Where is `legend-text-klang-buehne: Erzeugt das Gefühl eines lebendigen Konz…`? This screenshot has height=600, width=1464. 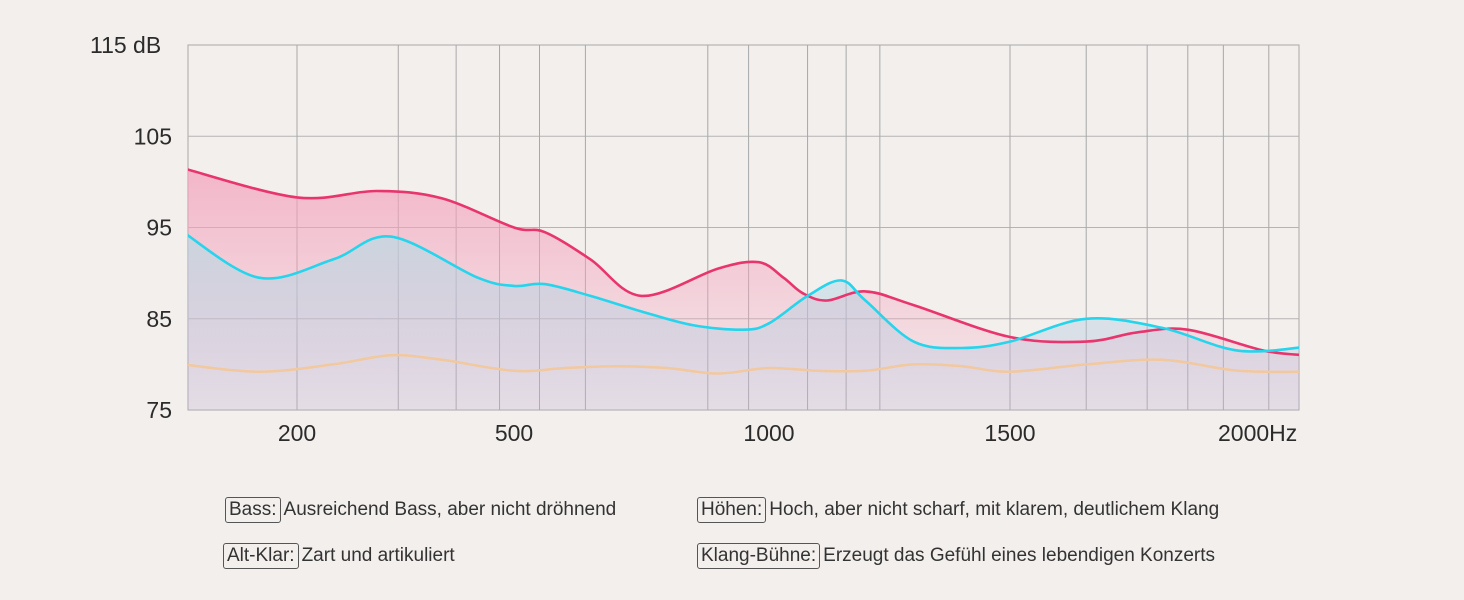
legend-text-klang-buehne: Erzeugt das Gefühl eines lebendigen Konz… is located at coordinates (1019, 555).